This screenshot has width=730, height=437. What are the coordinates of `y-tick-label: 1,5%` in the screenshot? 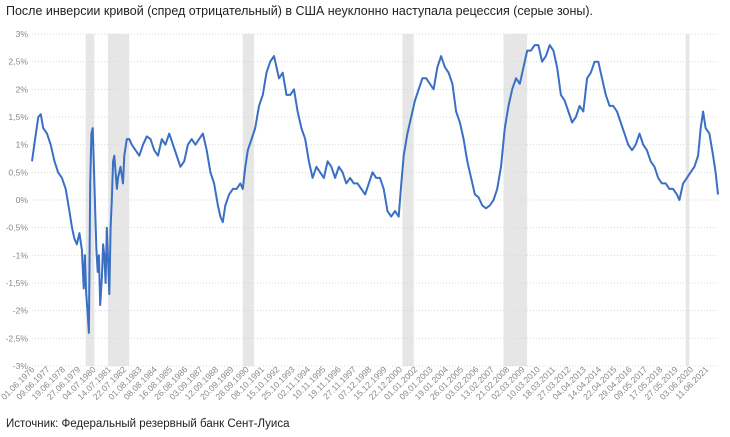 It's located at (18, 117).